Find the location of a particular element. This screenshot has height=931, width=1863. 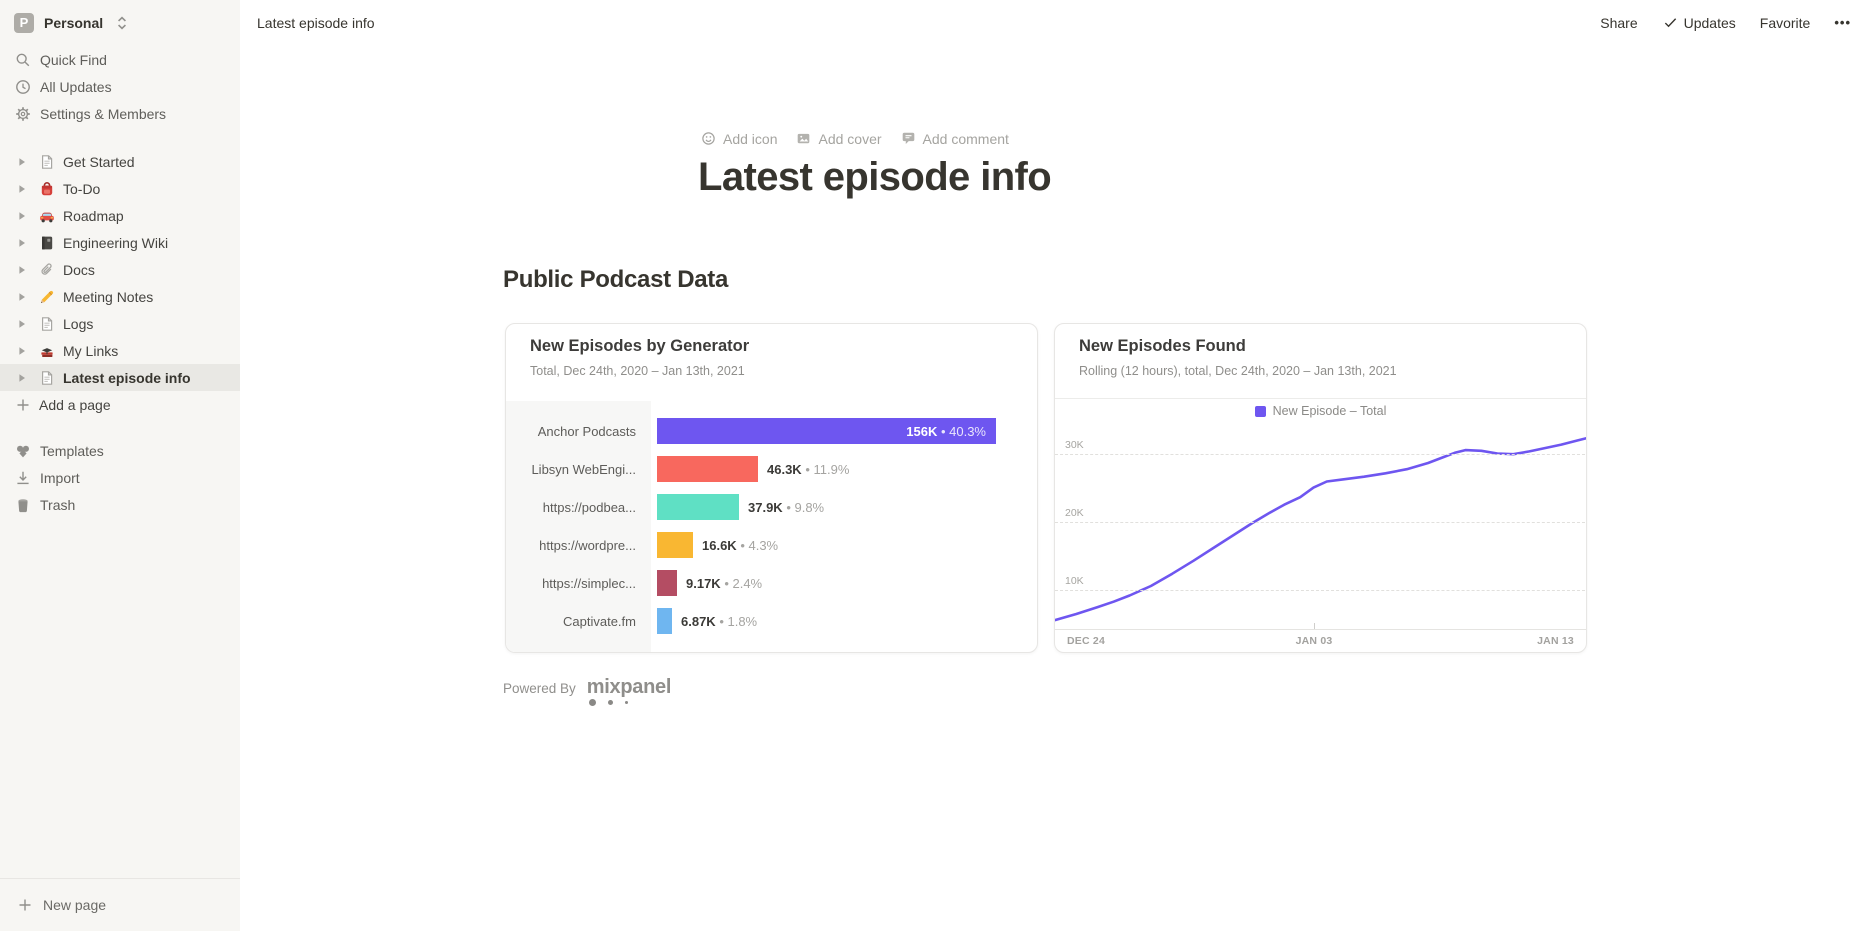

bar-row-https-simplec: https://simplec... 9.17K • 2.4% is located at coordinates (771, 583).